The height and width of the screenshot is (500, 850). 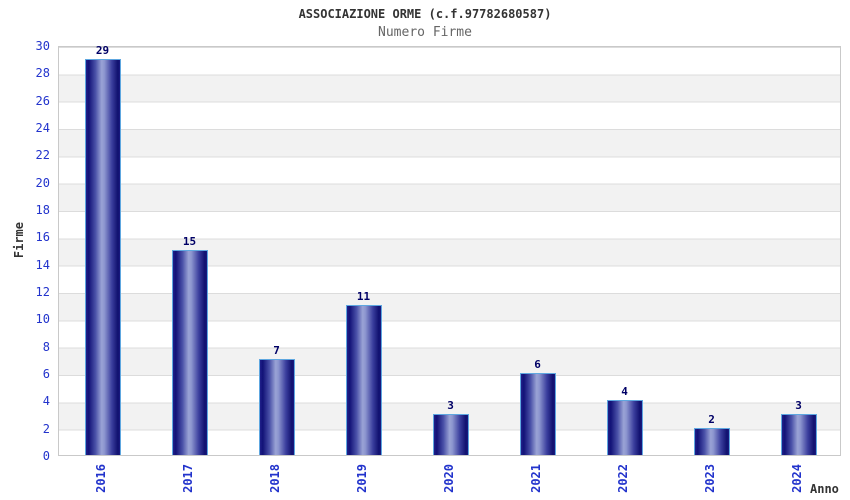 What do you see at coordinates (42, 319) in the screenshot?
I see `y-tick-label: 10` at bounding box center [42, 319].